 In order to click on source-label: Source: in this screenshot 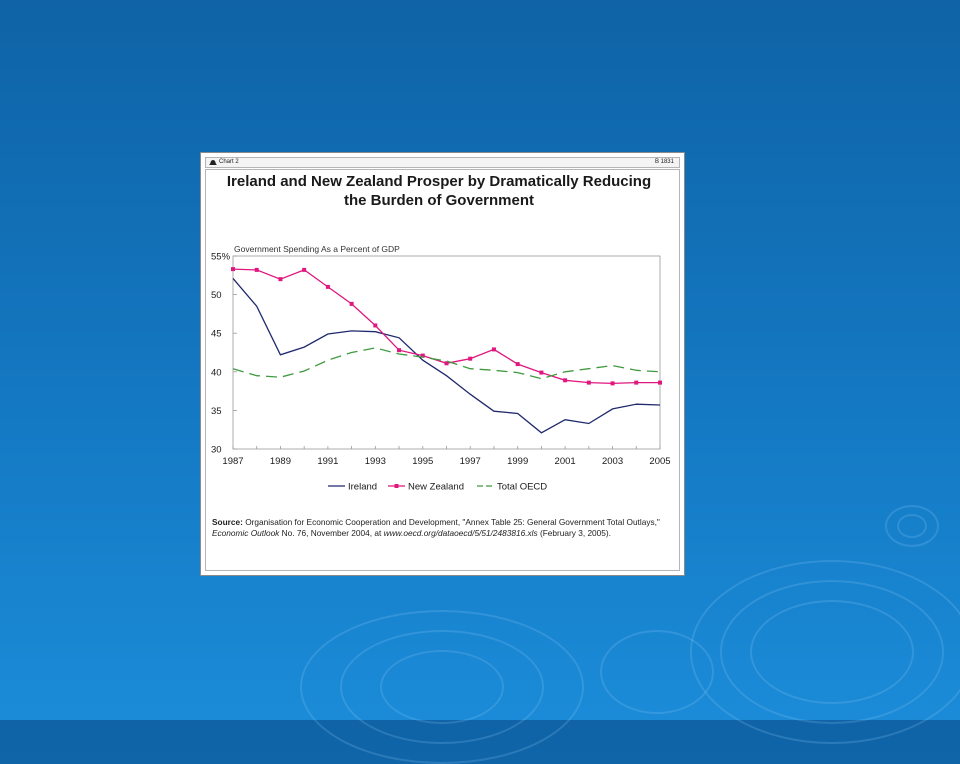, I will do `click(227, 522)`.